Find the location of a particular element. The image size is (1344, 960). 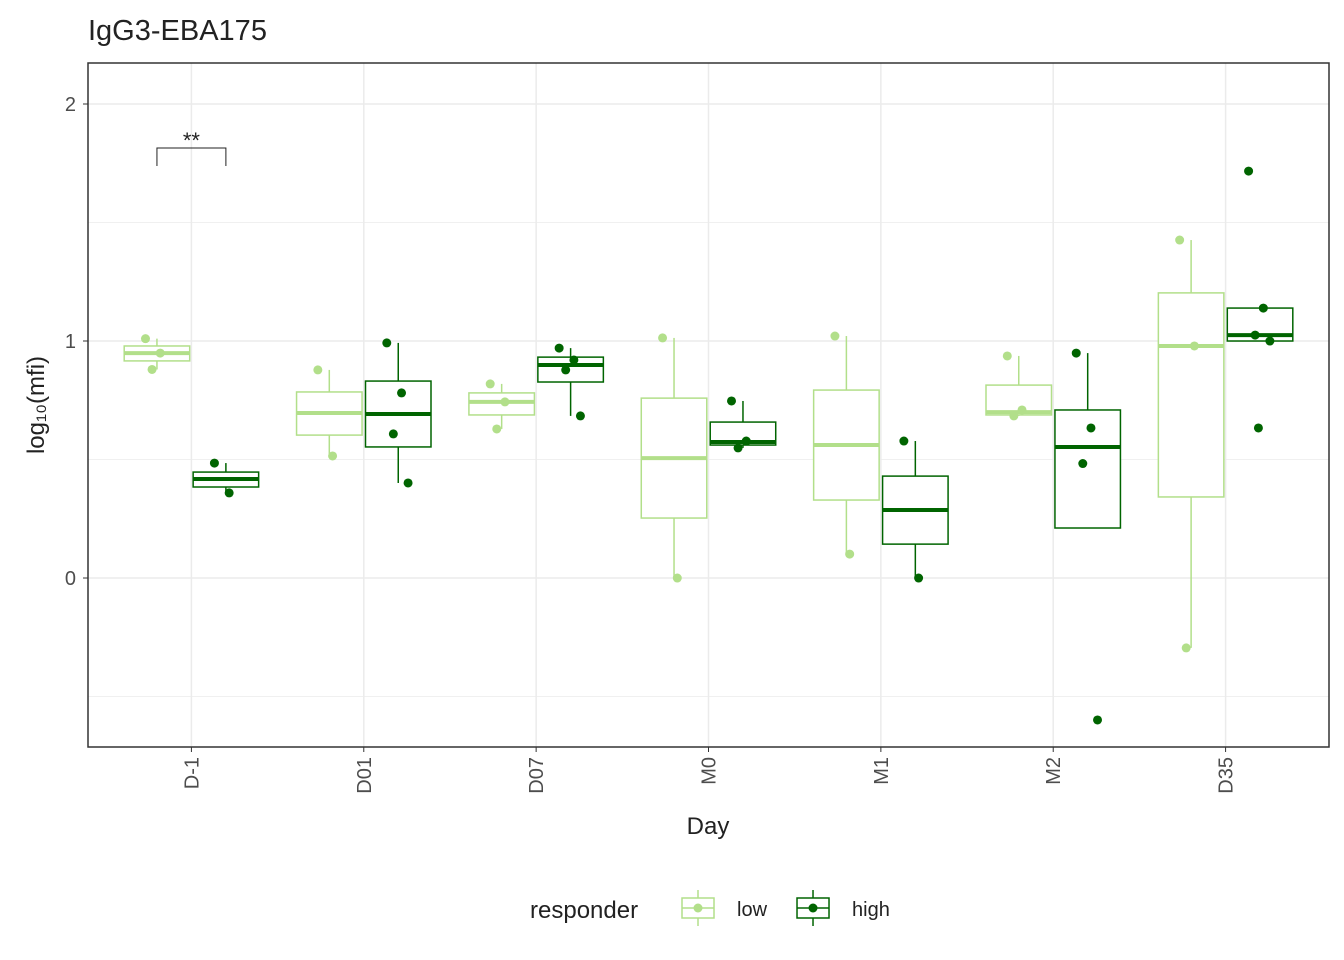

y-tick-label: 0 is located at coordinates (70, 579).